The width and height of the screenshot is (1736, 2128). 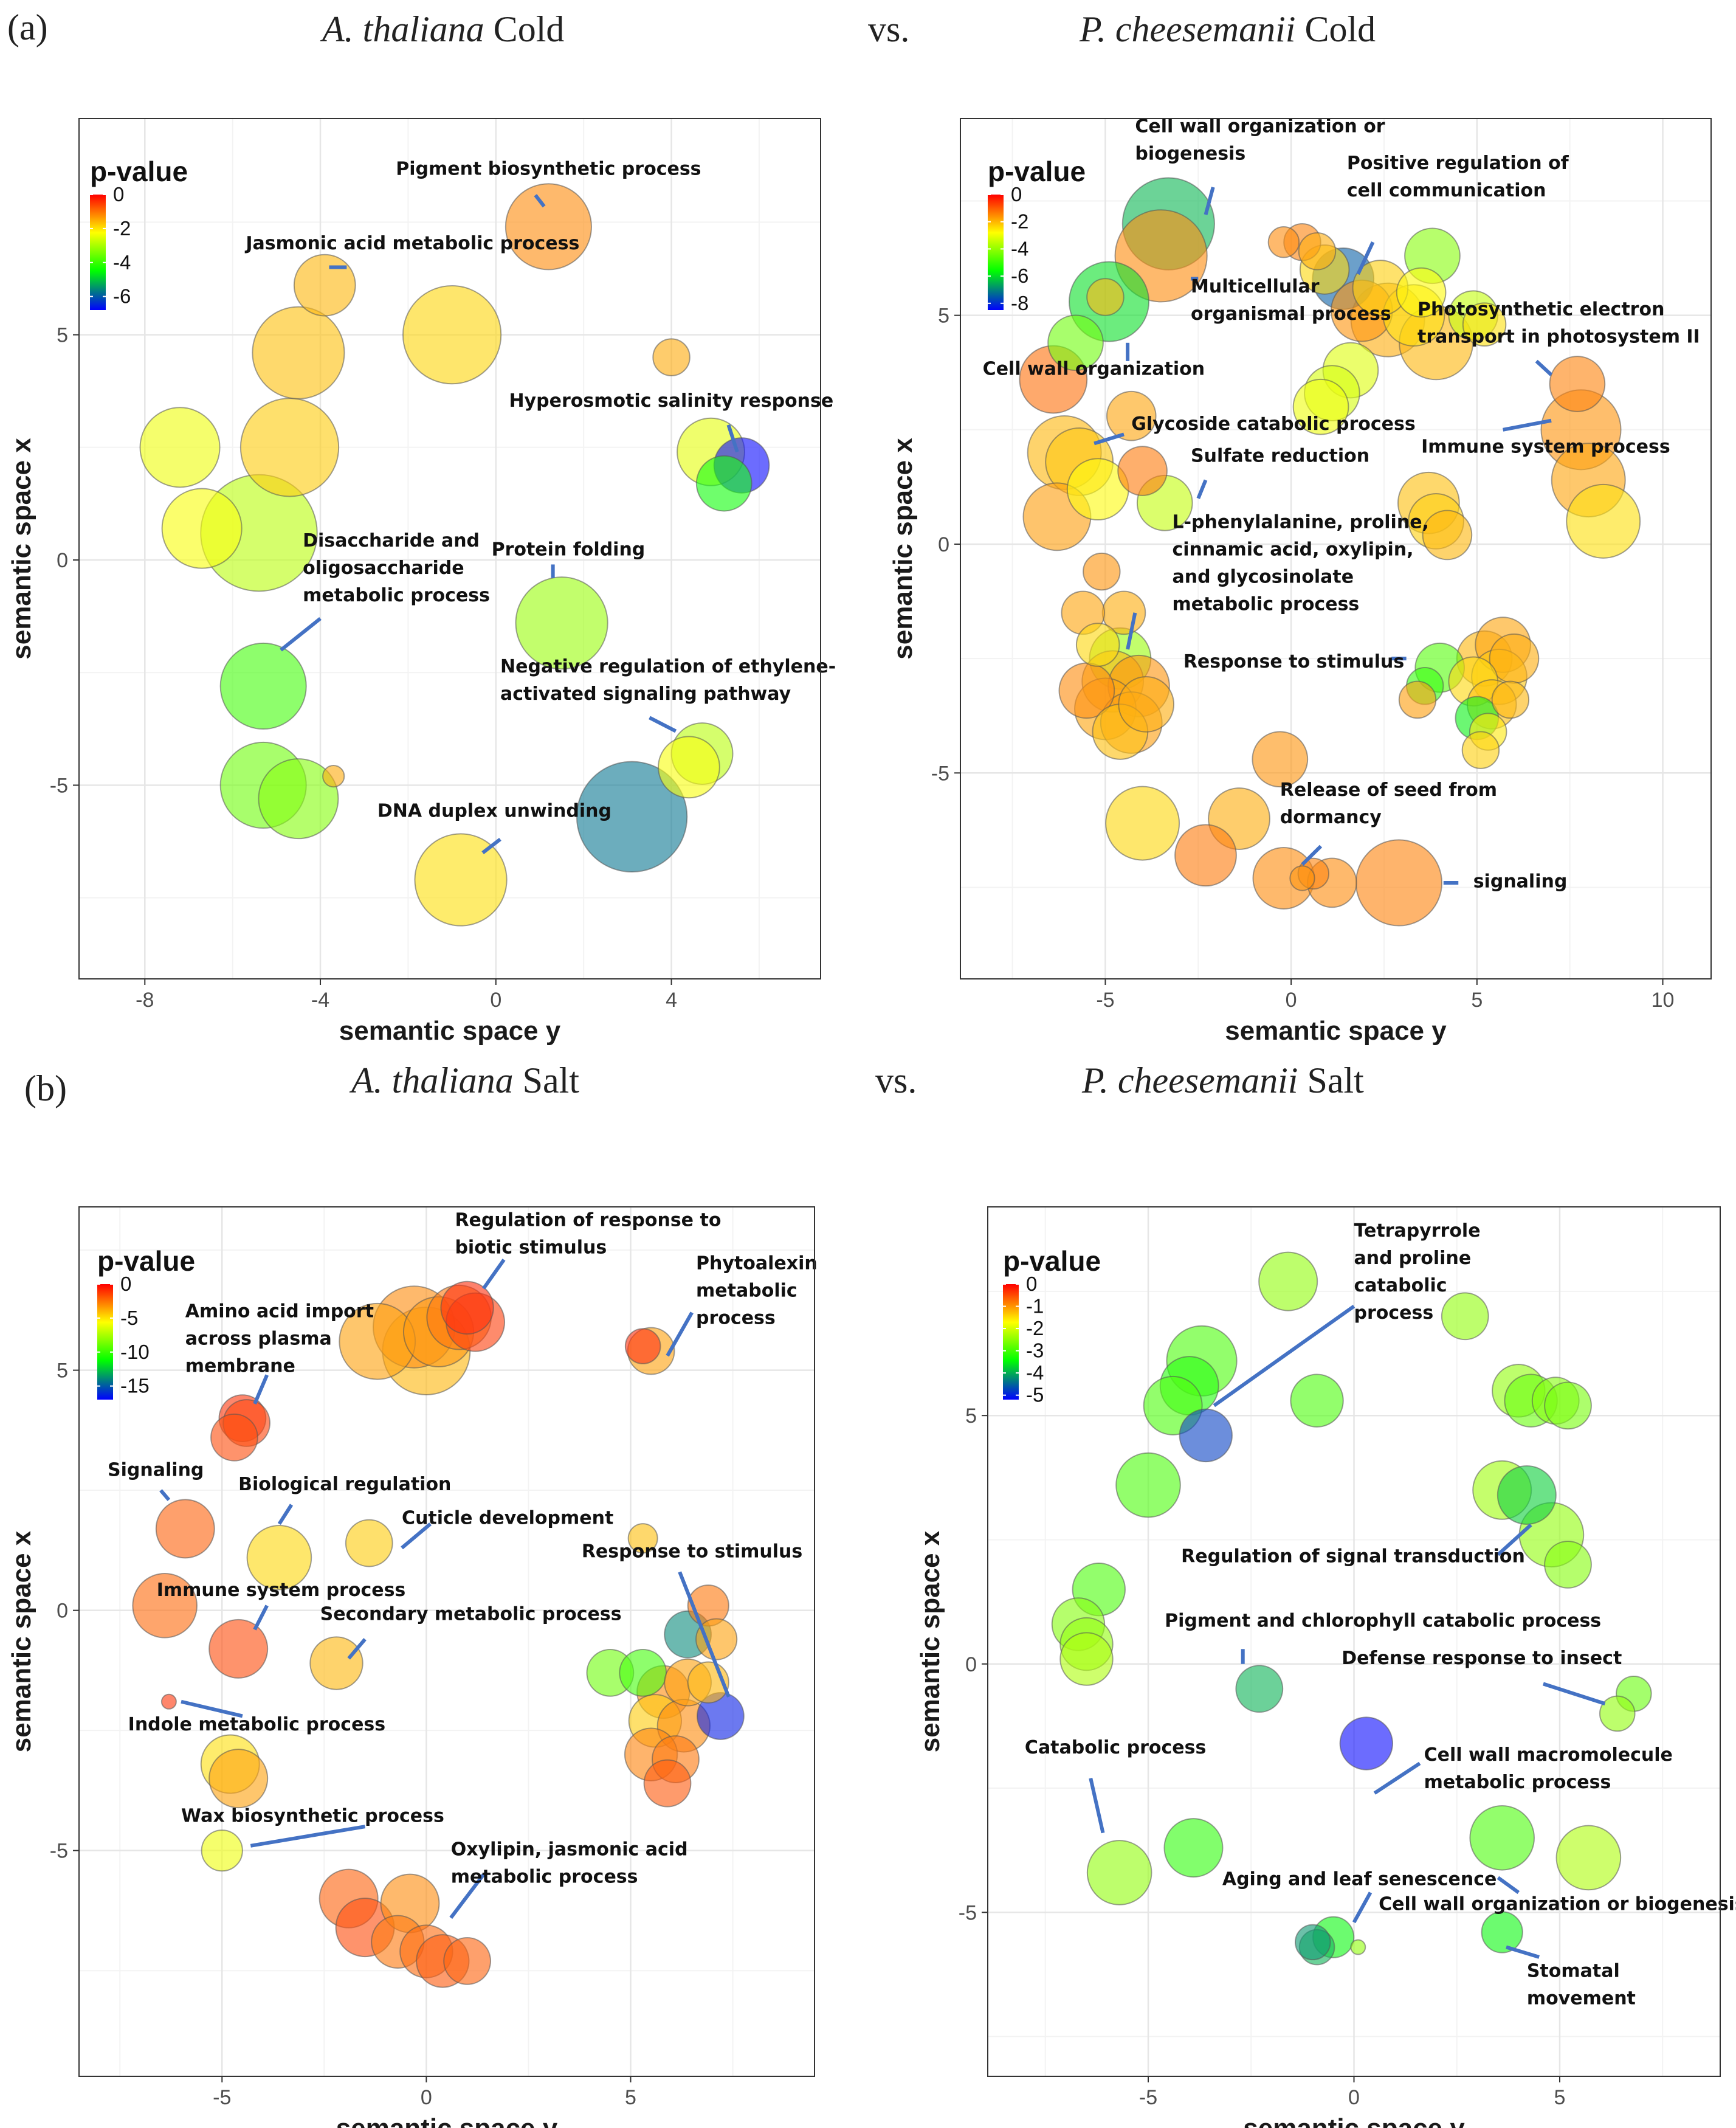 I want to click on annotation-line: and proline, so click(x=1413, y=1258).